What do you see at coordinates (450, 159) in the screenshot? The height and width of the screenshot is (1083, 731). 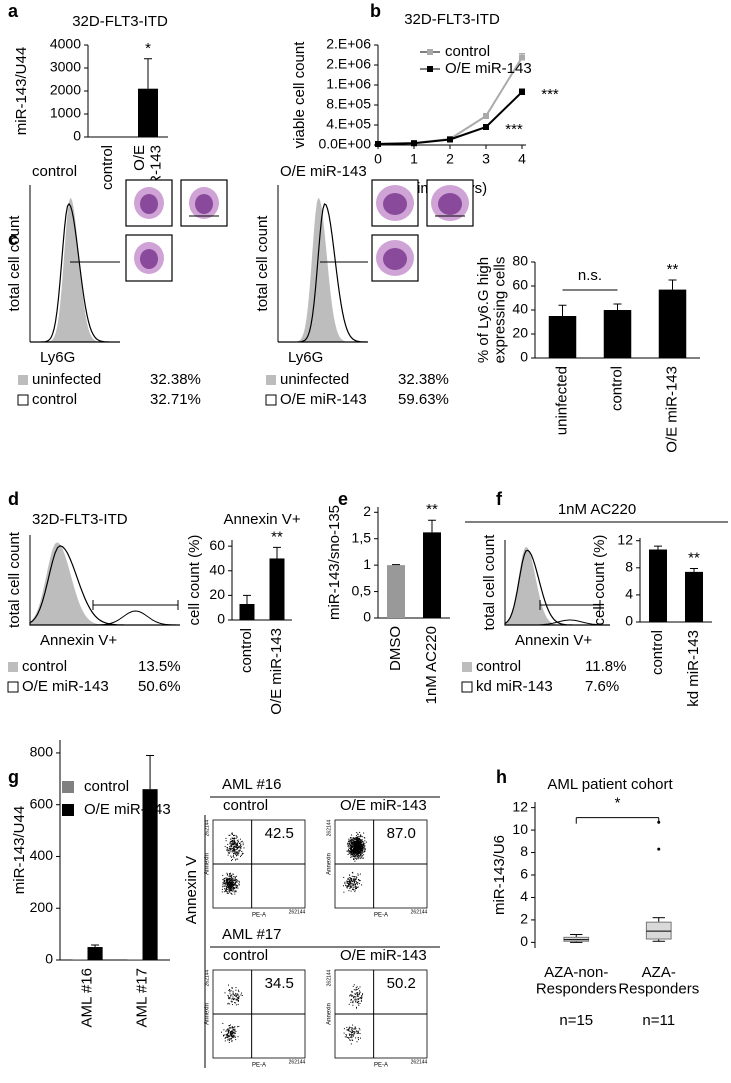 I see `x-tick-label: 2` at bounding box center [450, 159].